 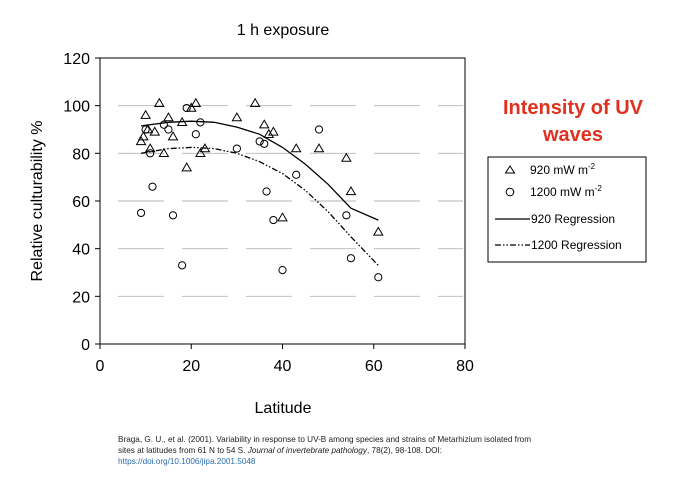 I want to click on x-tick-label: 20, so click(x=191, y=366).